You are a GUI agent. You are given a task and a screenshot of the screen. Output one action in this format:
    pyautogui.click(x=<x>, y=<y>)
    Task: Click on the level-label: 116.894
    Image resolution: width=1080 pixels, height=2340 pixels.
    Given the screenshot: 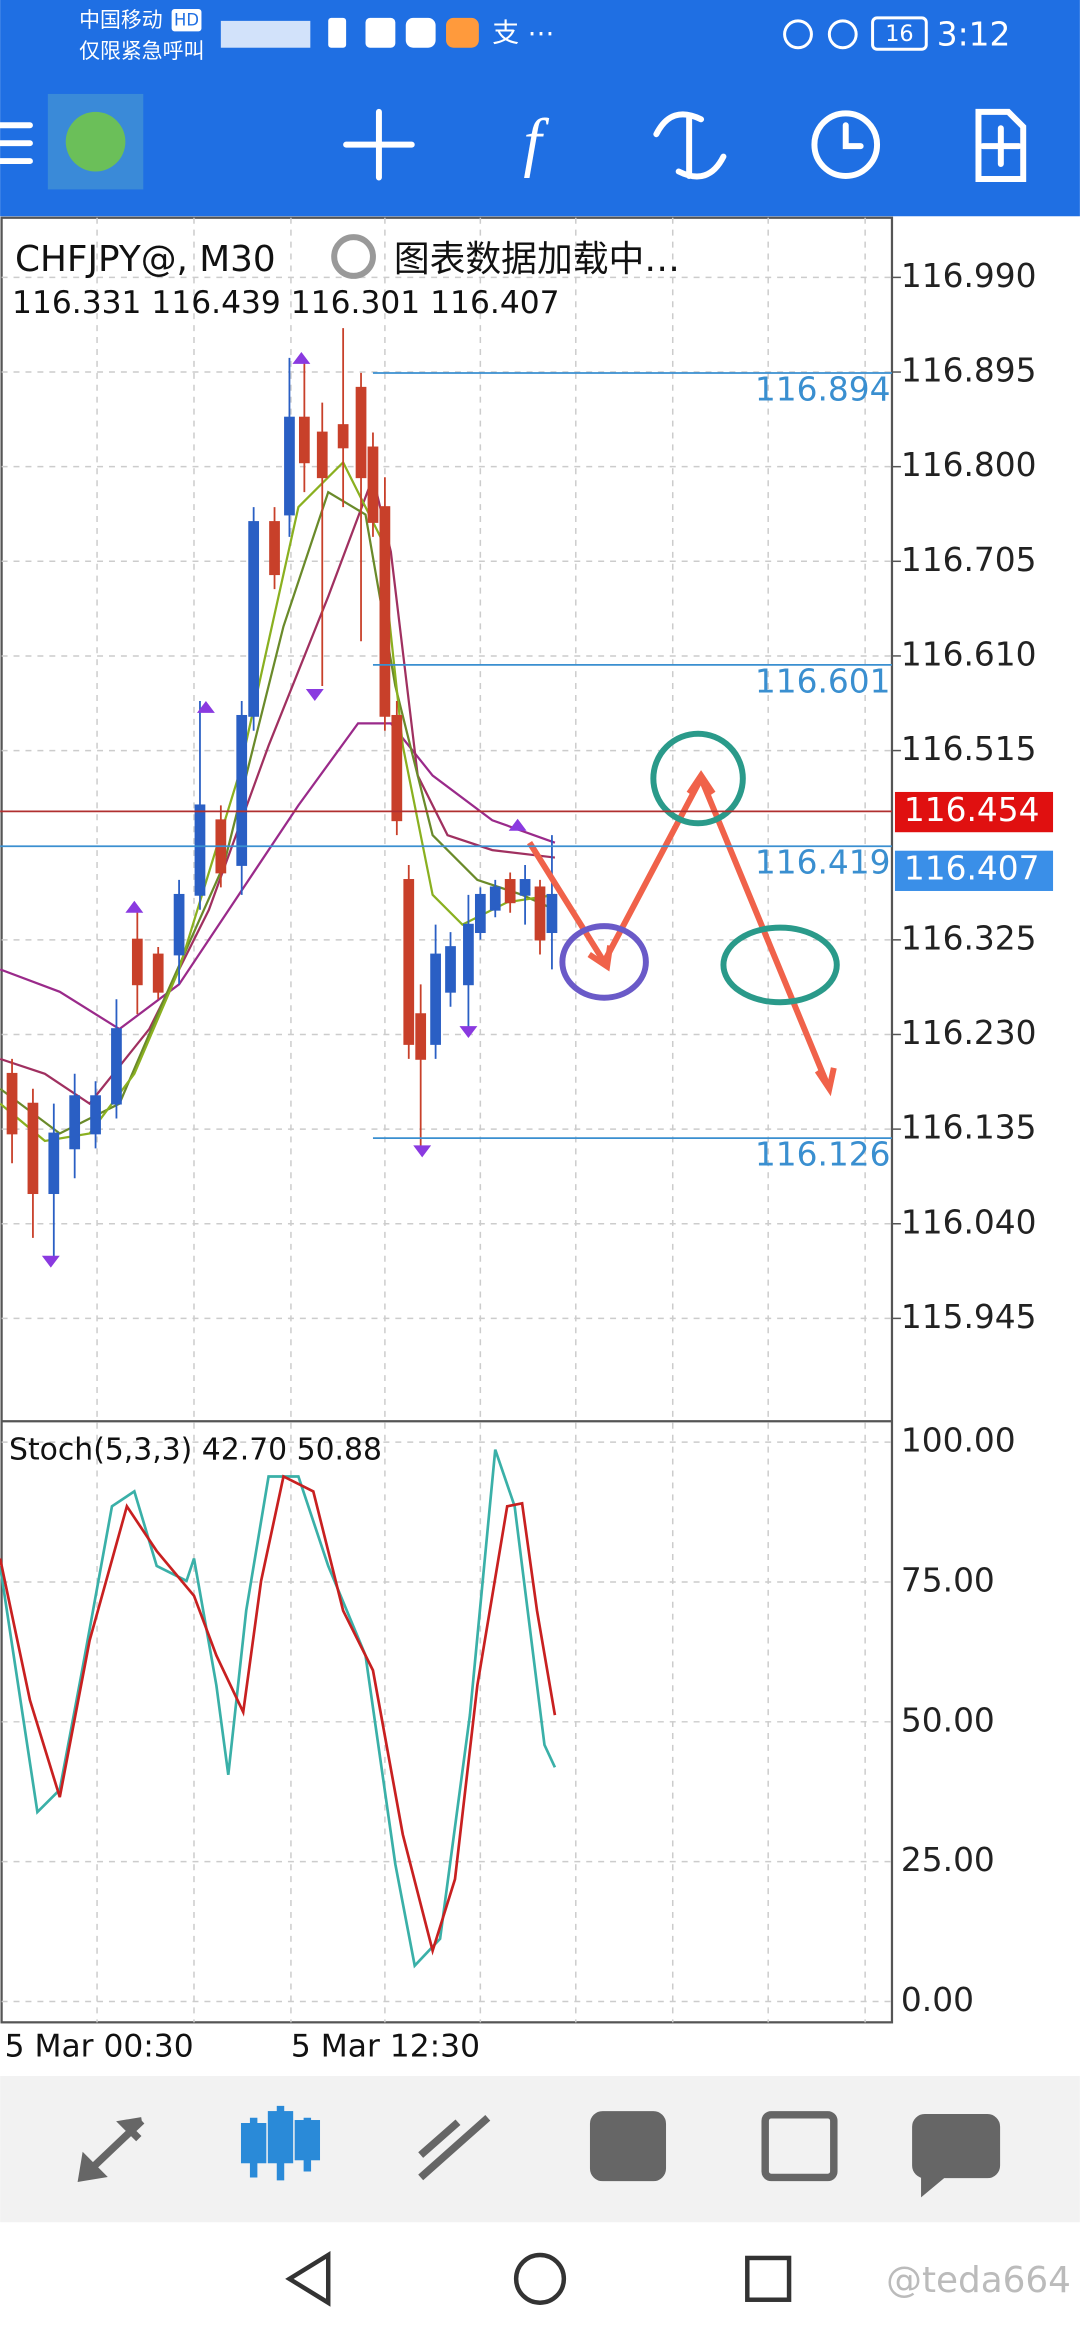 What is the action you would take?
    pyautogui.click(x=823, y=389)
    